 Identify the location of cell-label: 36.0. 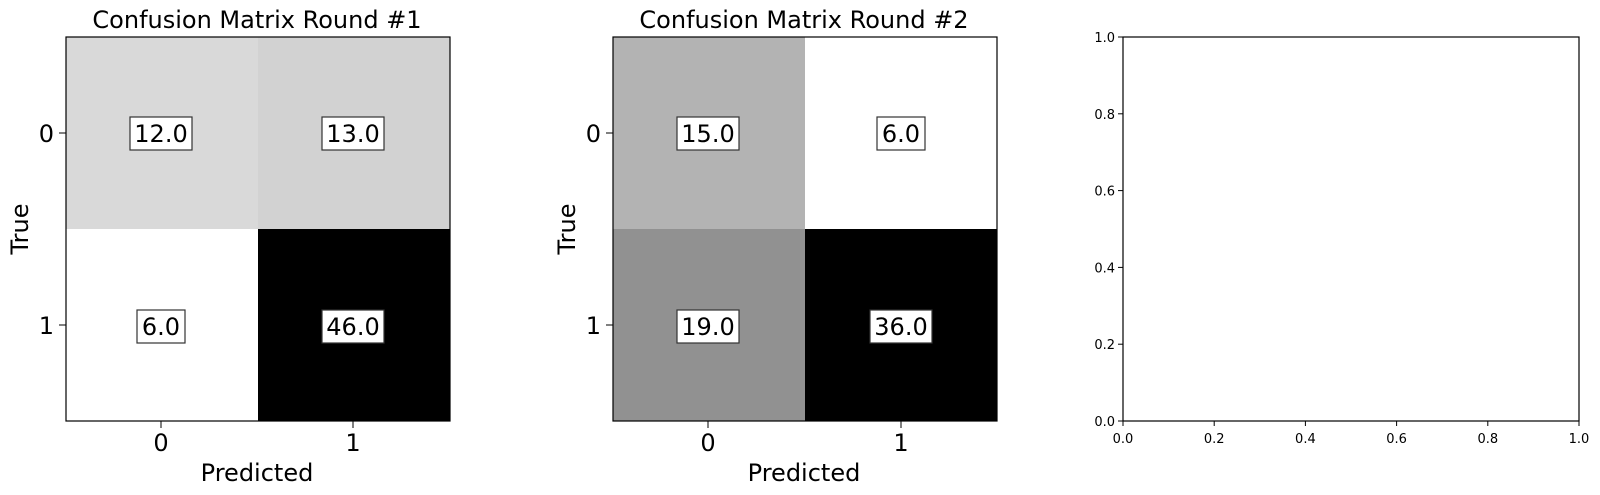
(900, 327).